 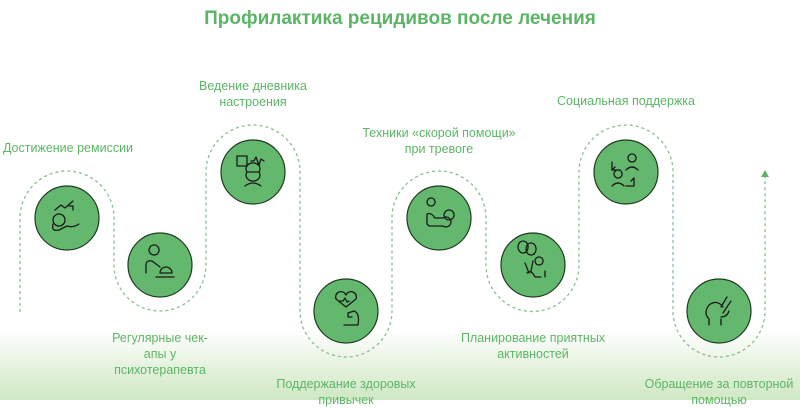 I want to click on heart-strength-icon, so click(x=347, y=308).